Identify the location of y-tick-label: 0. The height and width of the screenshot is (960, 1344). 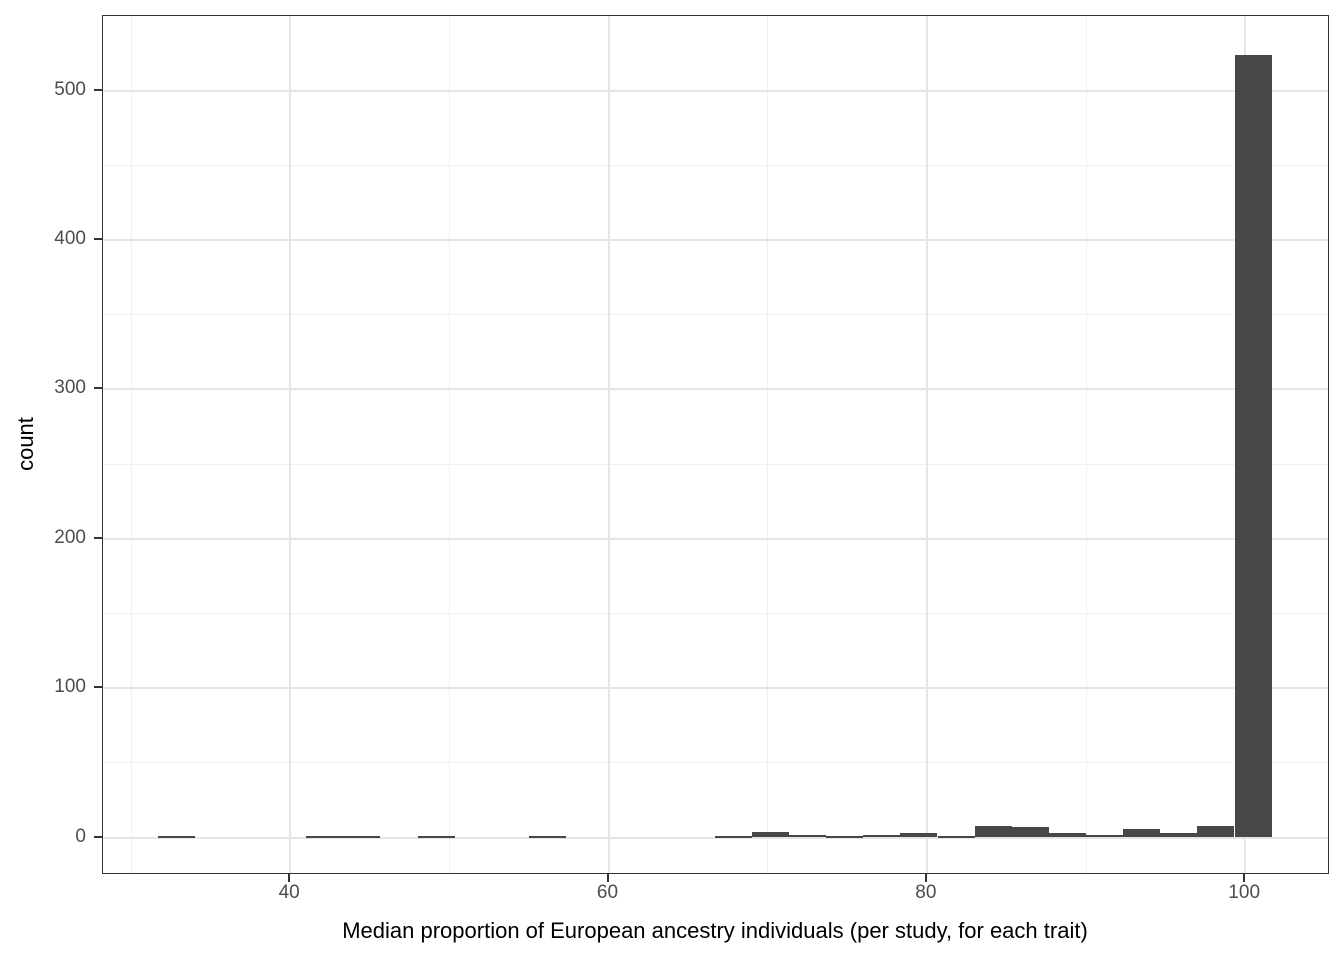
(80, 836).